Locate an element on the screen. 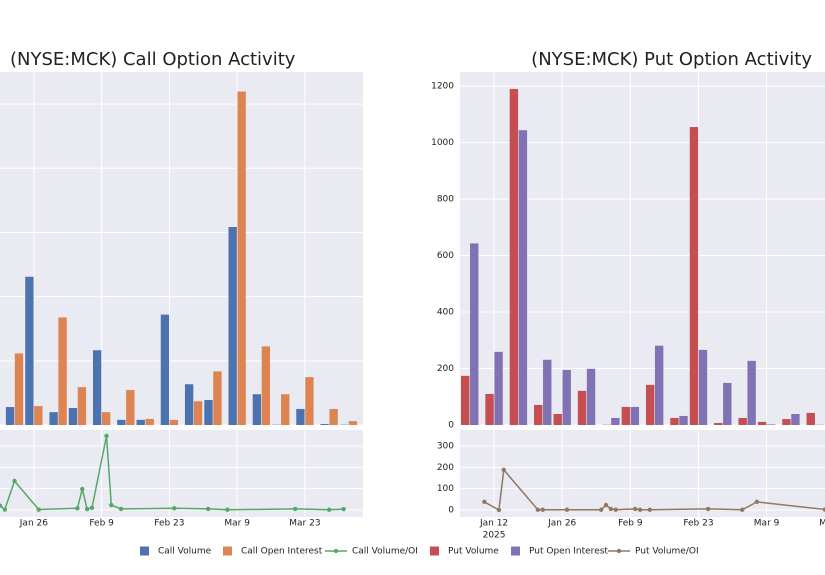 This screenshot has height=575, width=825. x-tick-label: Mar 23 is located at coordinates (822, 524).